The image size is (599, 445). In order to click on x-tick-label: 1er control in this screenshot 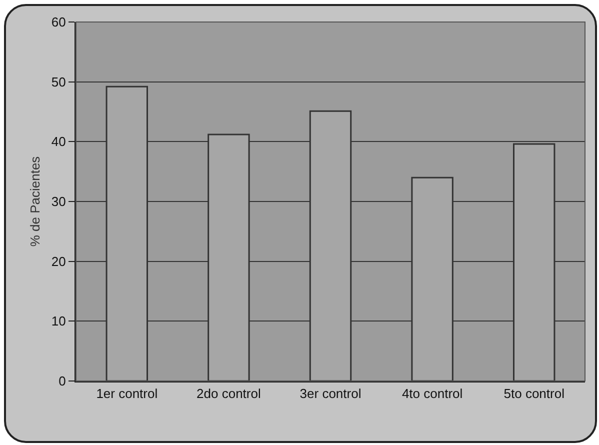, I will do `click(127, 394)`.